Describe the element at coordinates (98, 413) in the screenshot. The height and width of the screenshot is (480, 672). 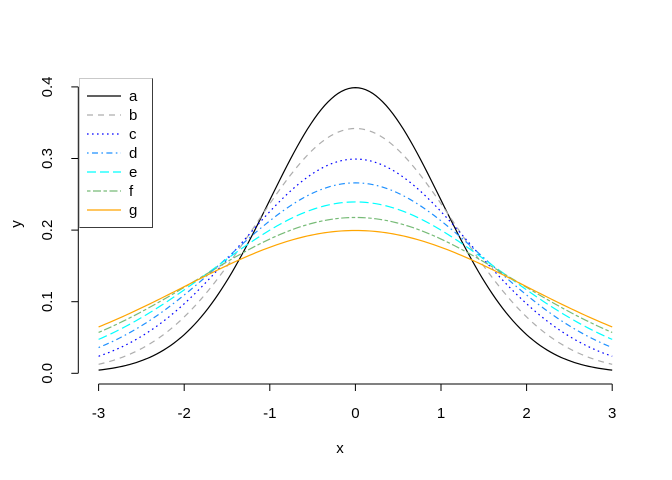
I see `x-tick-label: -3` at that location.